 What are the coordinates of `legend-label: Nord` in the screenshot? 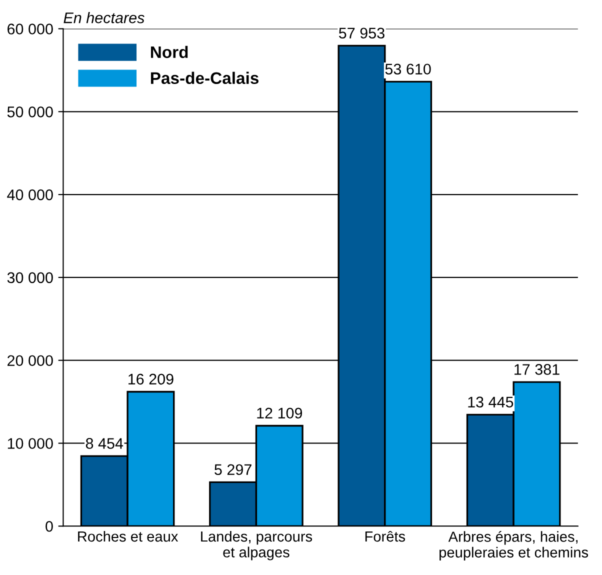 It's located at (169, 52).